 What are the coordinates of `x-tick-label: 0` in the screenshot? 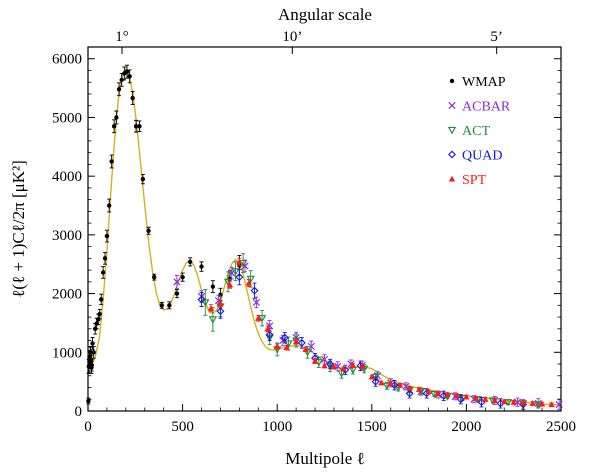 It's located at (88, 427).